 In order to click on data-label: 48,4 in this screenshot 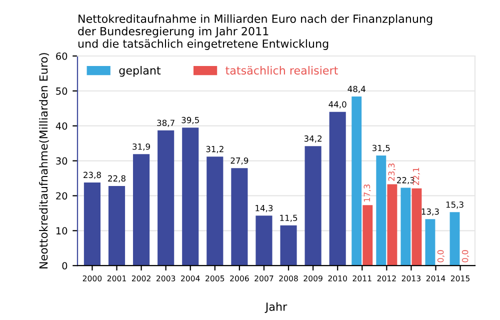, I will do `click(357, 89)`.